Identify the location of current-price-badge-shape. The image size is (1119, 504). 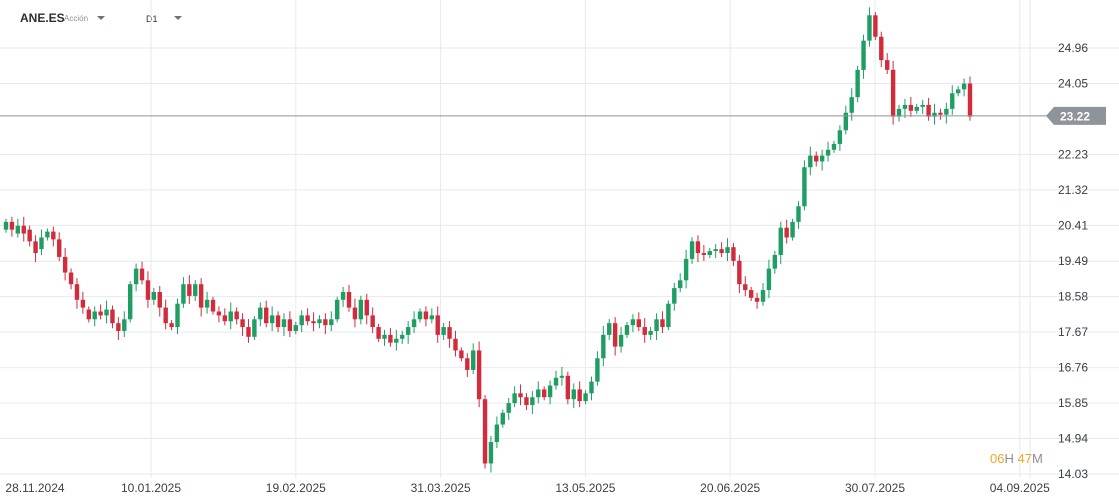
(1076, 115).